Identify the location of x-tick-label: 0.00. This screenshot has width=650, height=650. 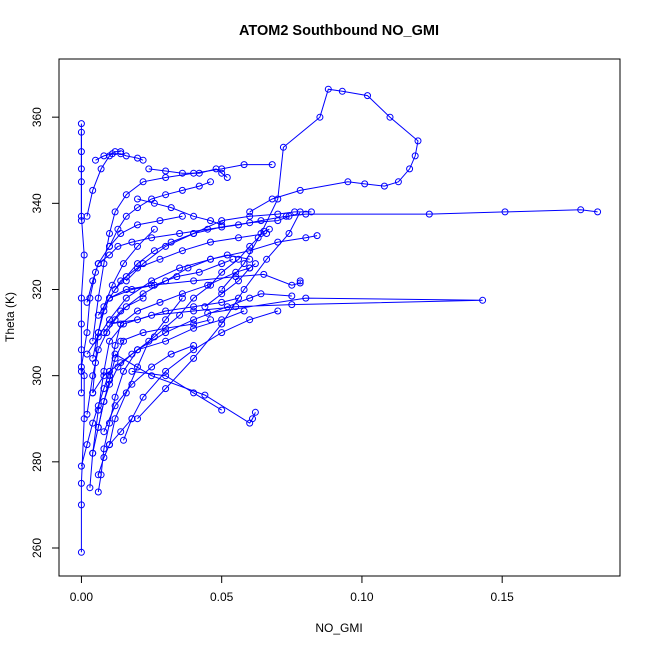
(82, 597).